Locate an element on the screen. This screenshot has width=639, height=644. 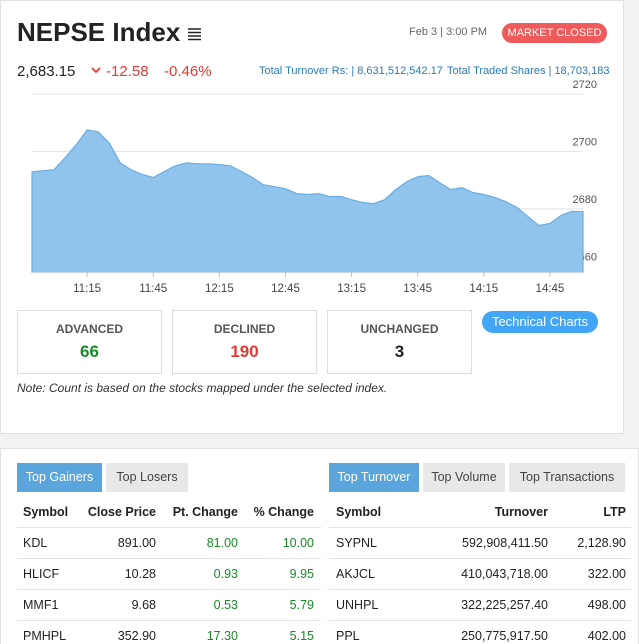
table-cell: 0.53 is located at coordinates (225, 605).